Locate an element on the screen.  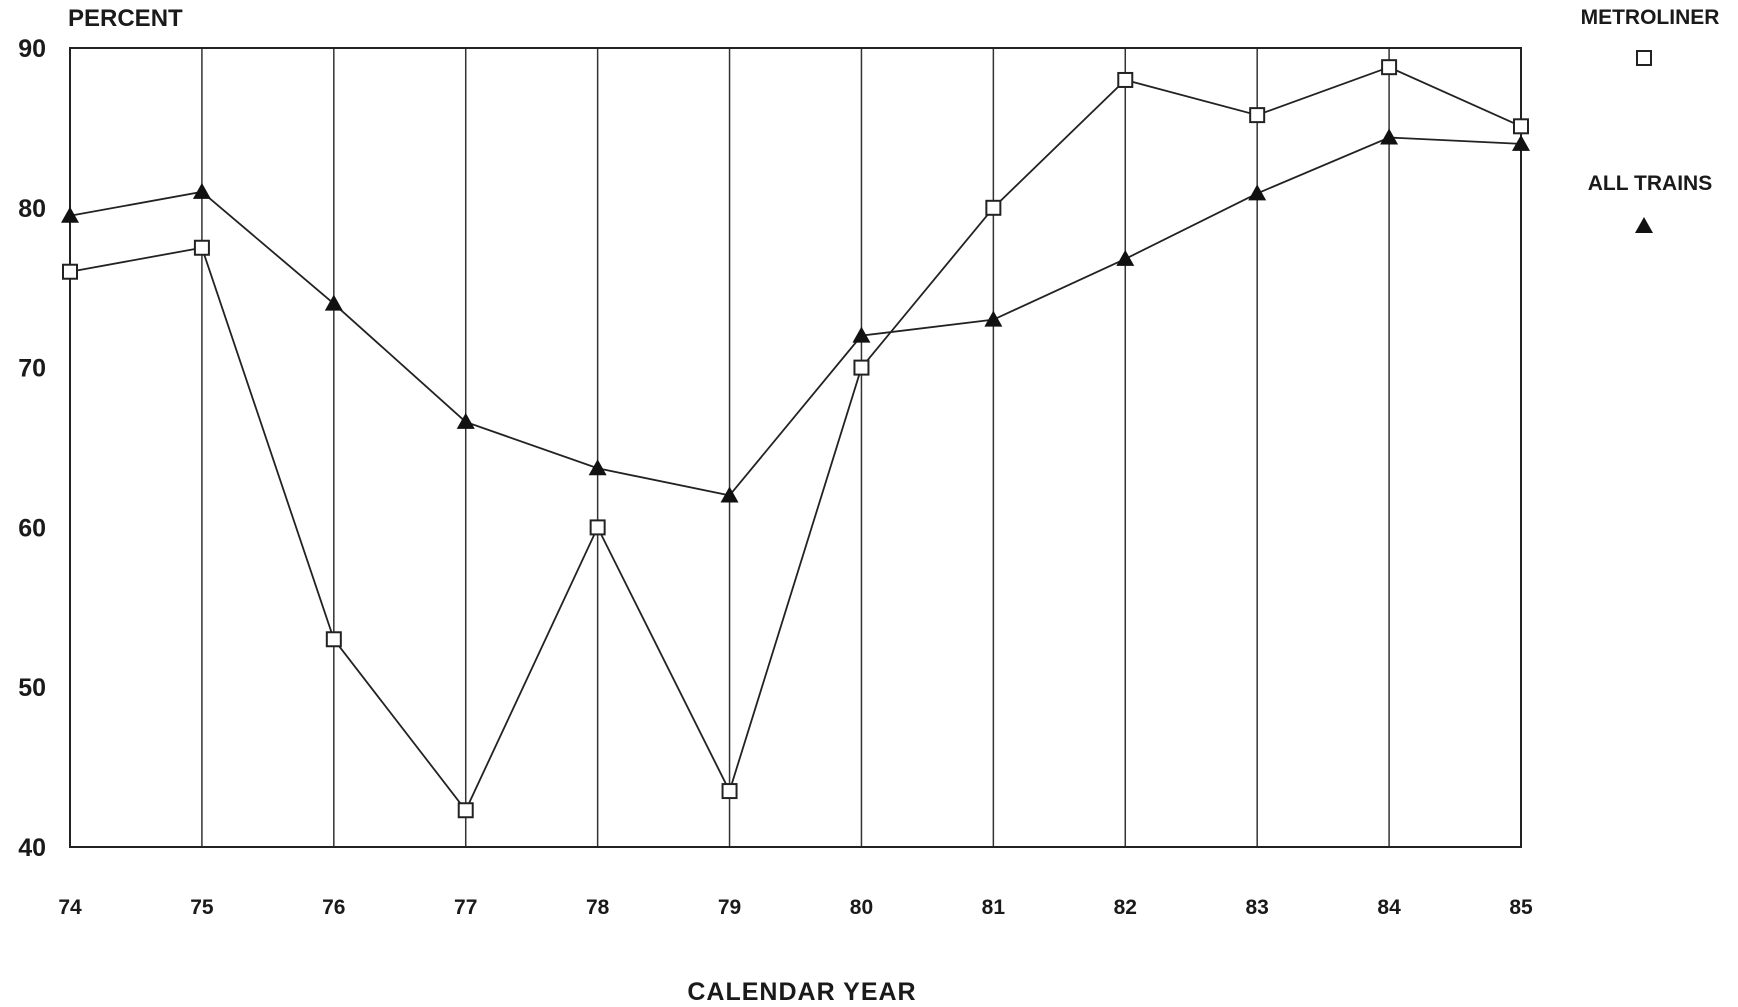
x-tick-label: 77 is located at coordinates (465, 907).